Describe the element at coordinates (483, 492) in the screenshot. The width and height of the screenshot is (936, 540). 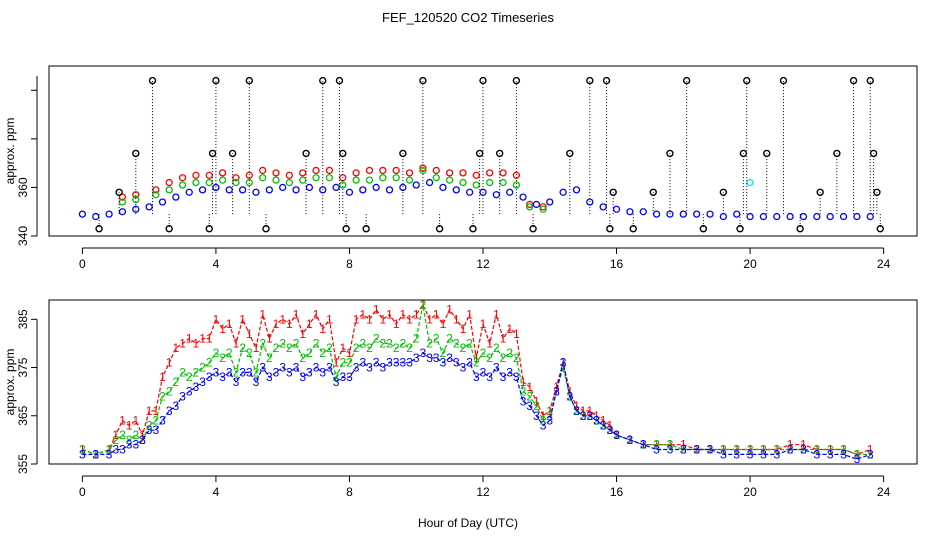
I see `x-tick-label: 12` at that location.